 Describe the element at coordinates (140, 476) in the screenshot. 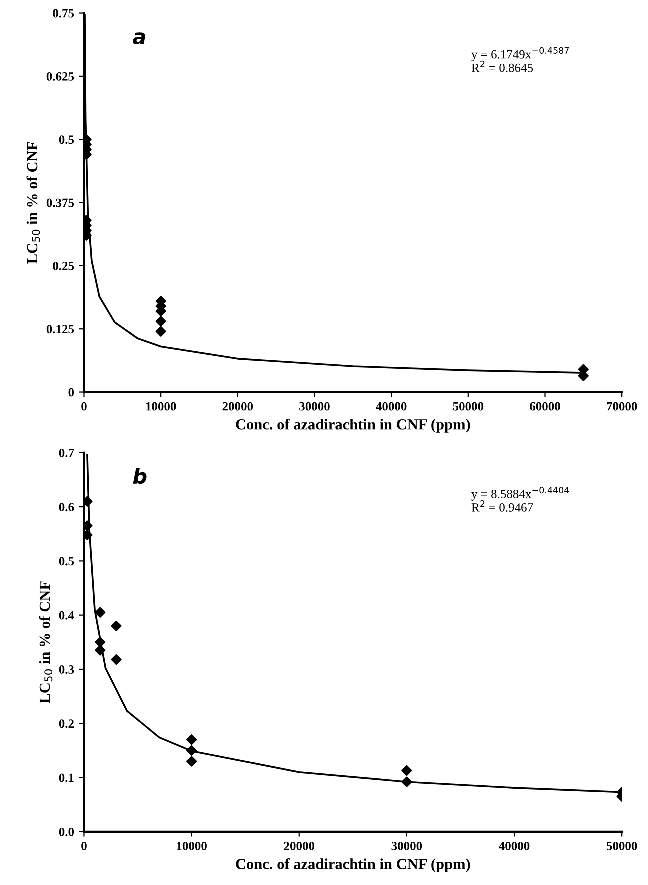

I see `annotation: b` at that location.